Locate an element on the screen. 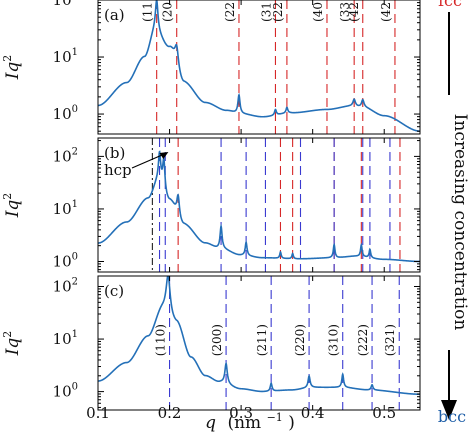 This screenshot has width=474, height=432. peak-label: (321) is located at coordinates (390, 340).